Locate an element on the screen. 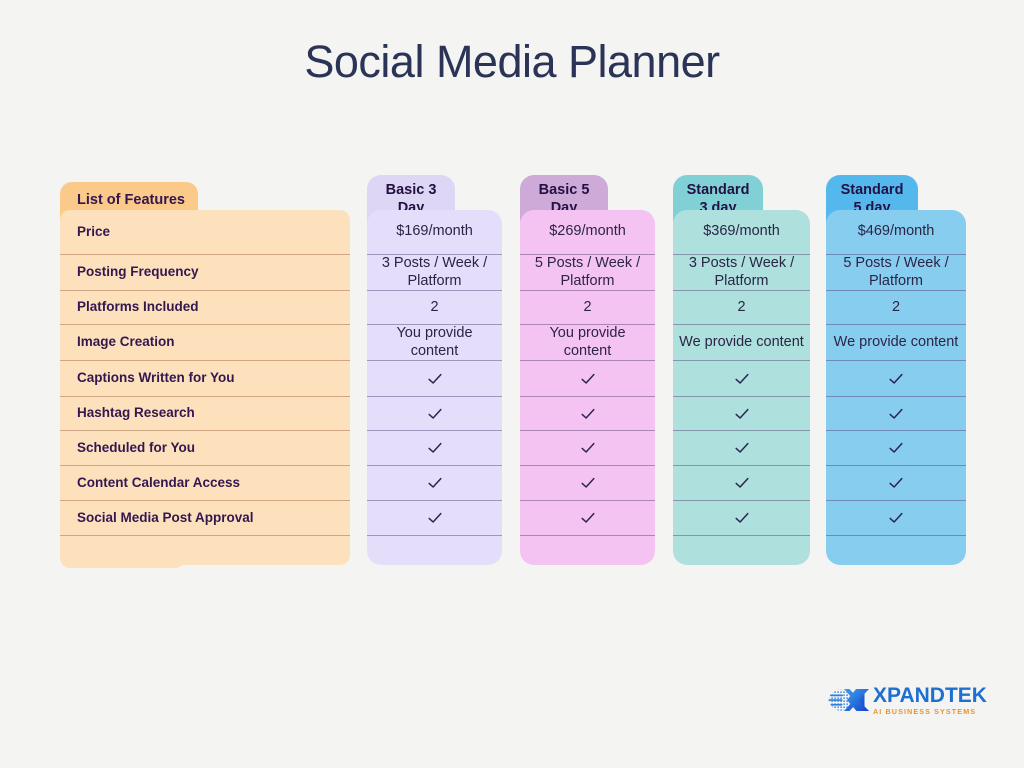  plan-3-cell-image-creation: We provide content is located at coordinates (741, 342).